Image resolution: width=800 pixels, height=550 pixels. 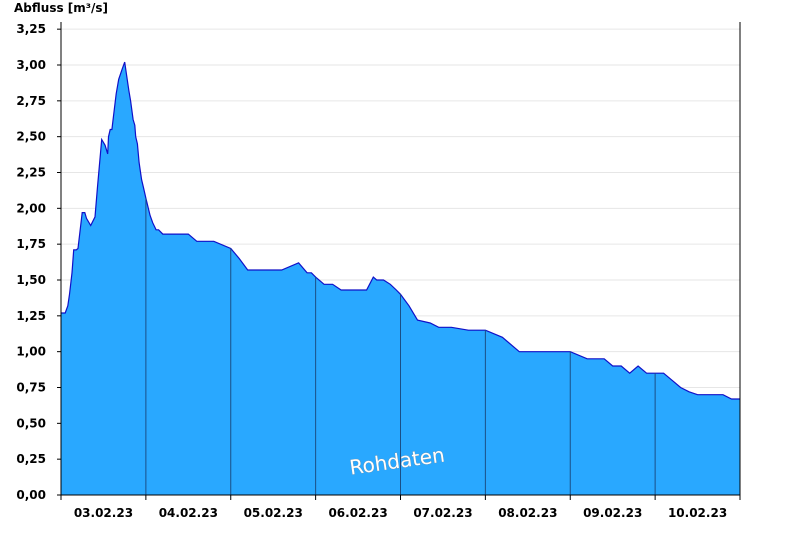 I want to click on x-tick-label: 09.02.23, so click(x=612, y=513).